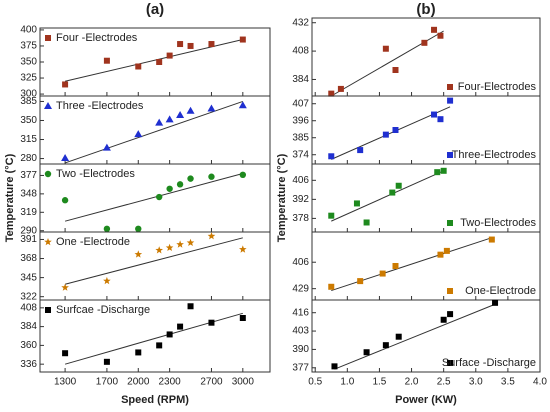 The height and width of the screenshot is (412, 550). I want to click on y-tick-label: 315, so click(28, 139).